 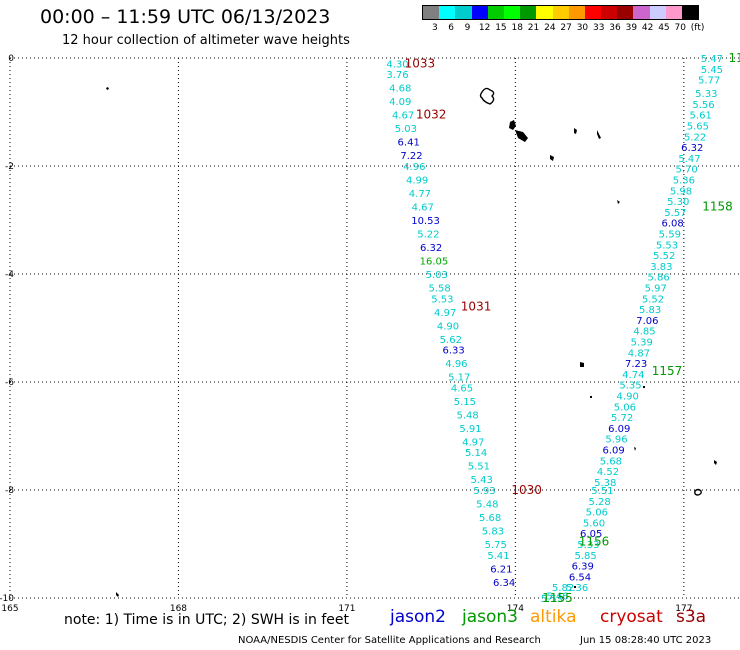 I want to click on wave-height-value: 5.03, so click(x=406, y=129).